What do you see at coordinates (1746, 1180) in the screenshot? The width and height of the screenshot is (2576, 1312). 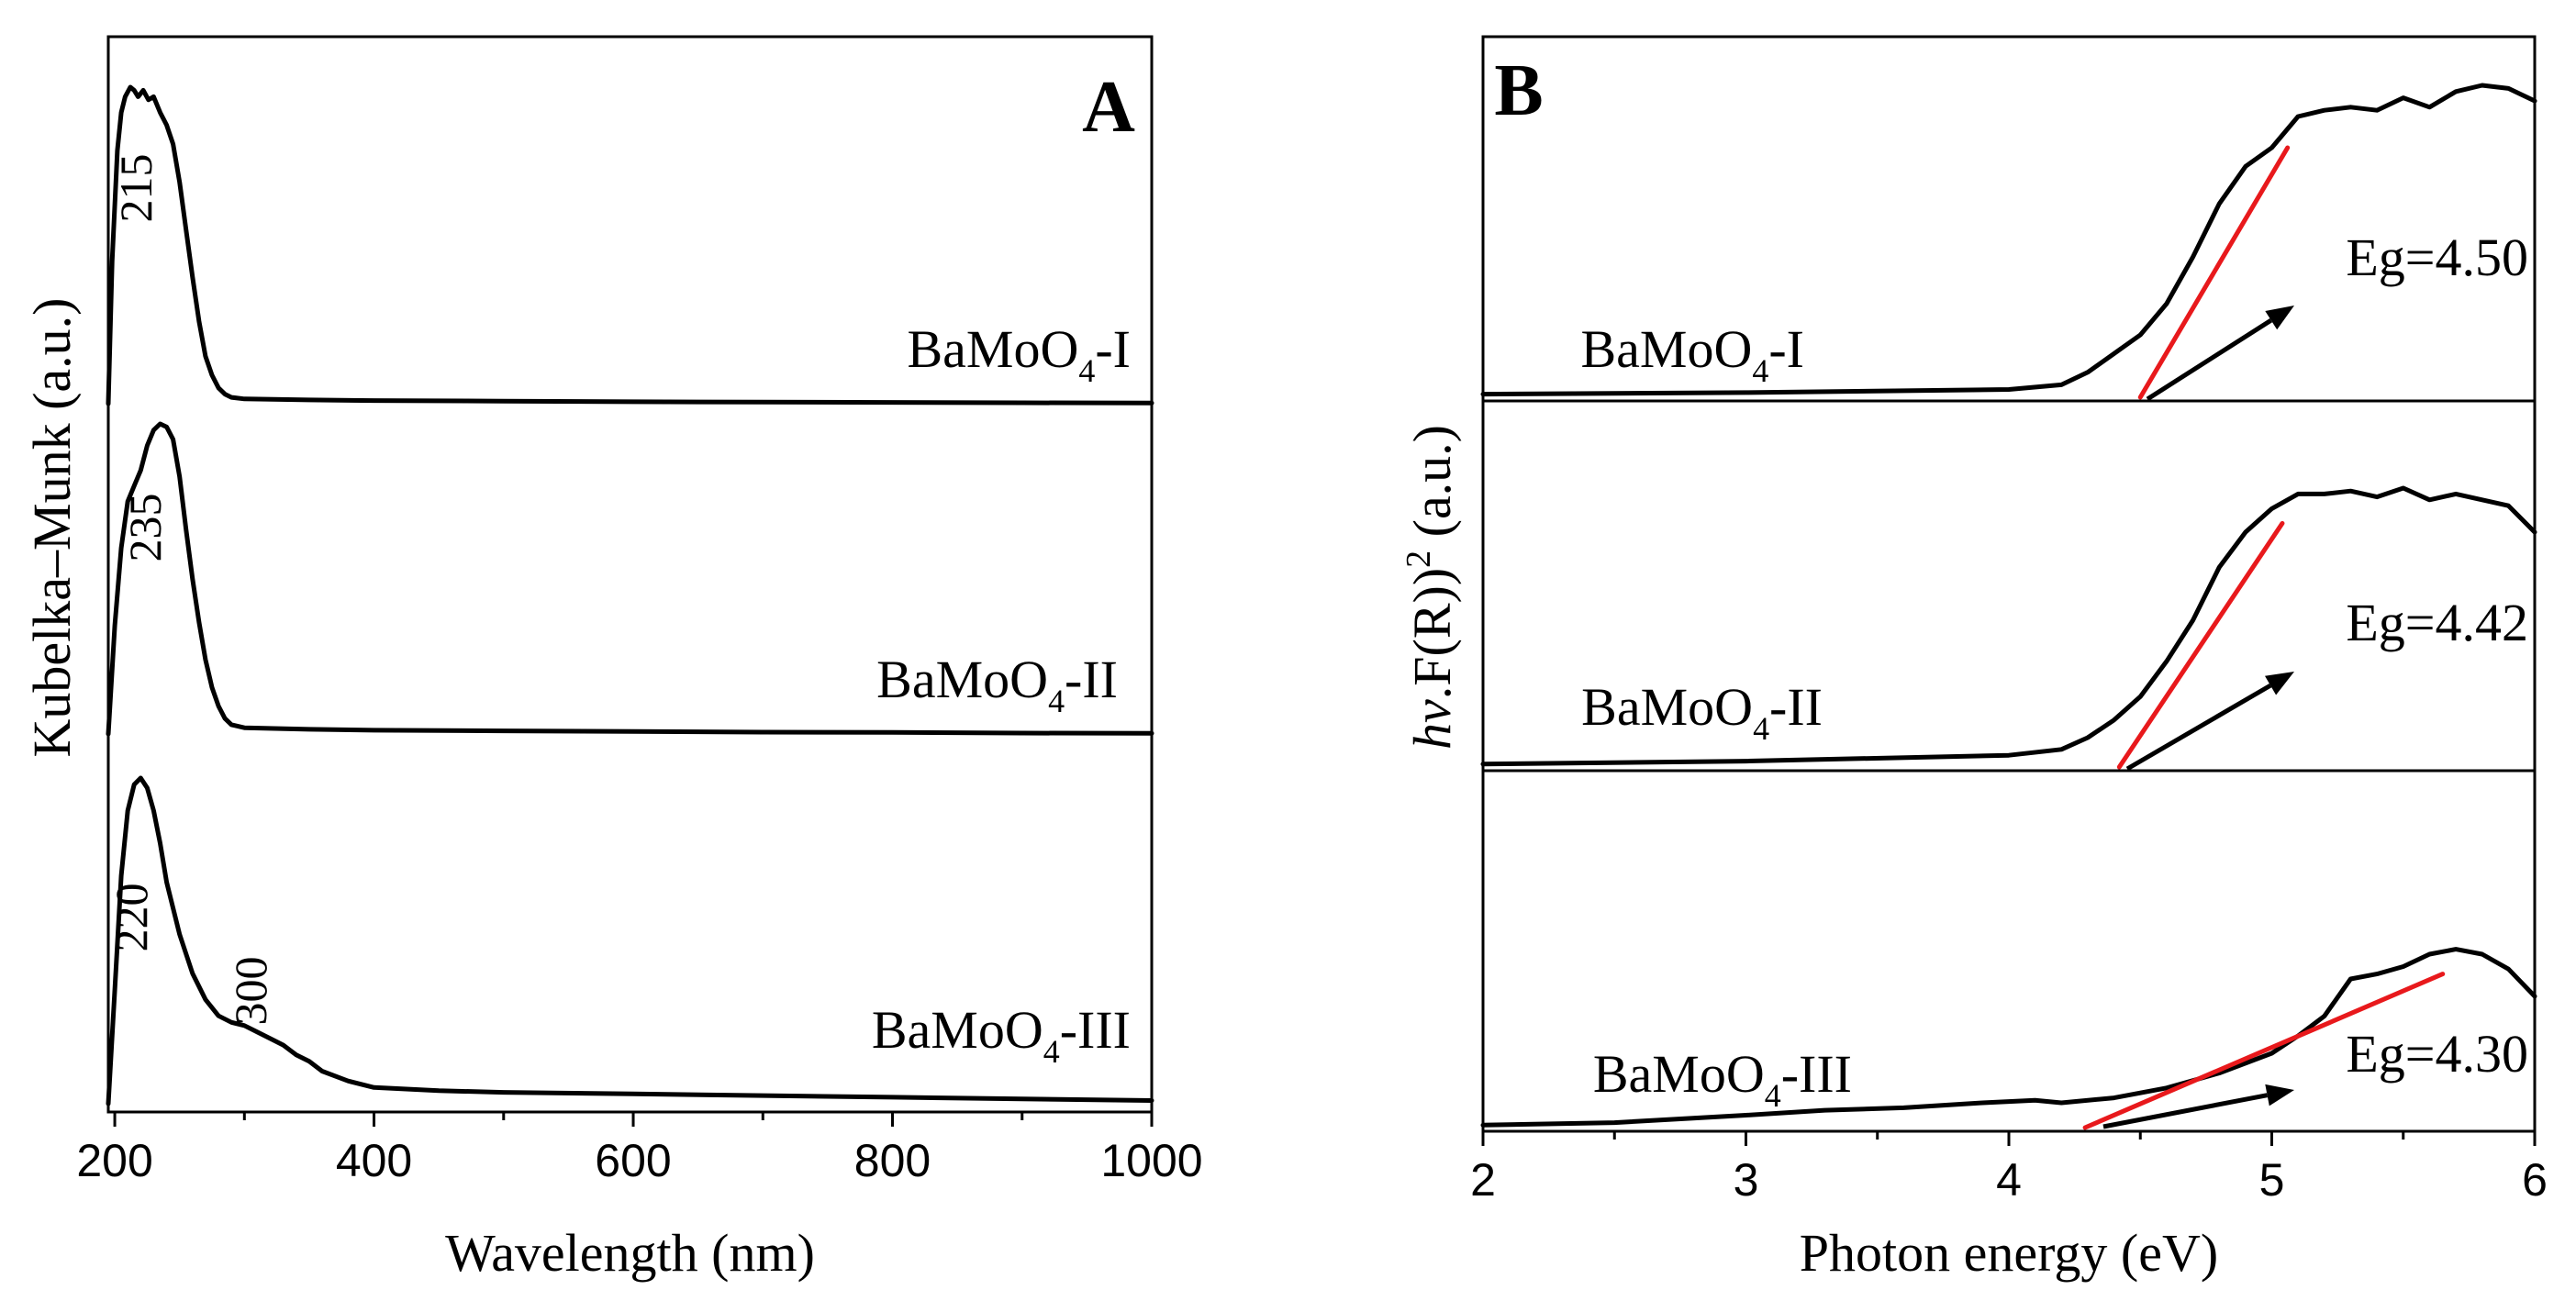 I see `b-xtick-label: 3` at bounding box center [1746, 1180].